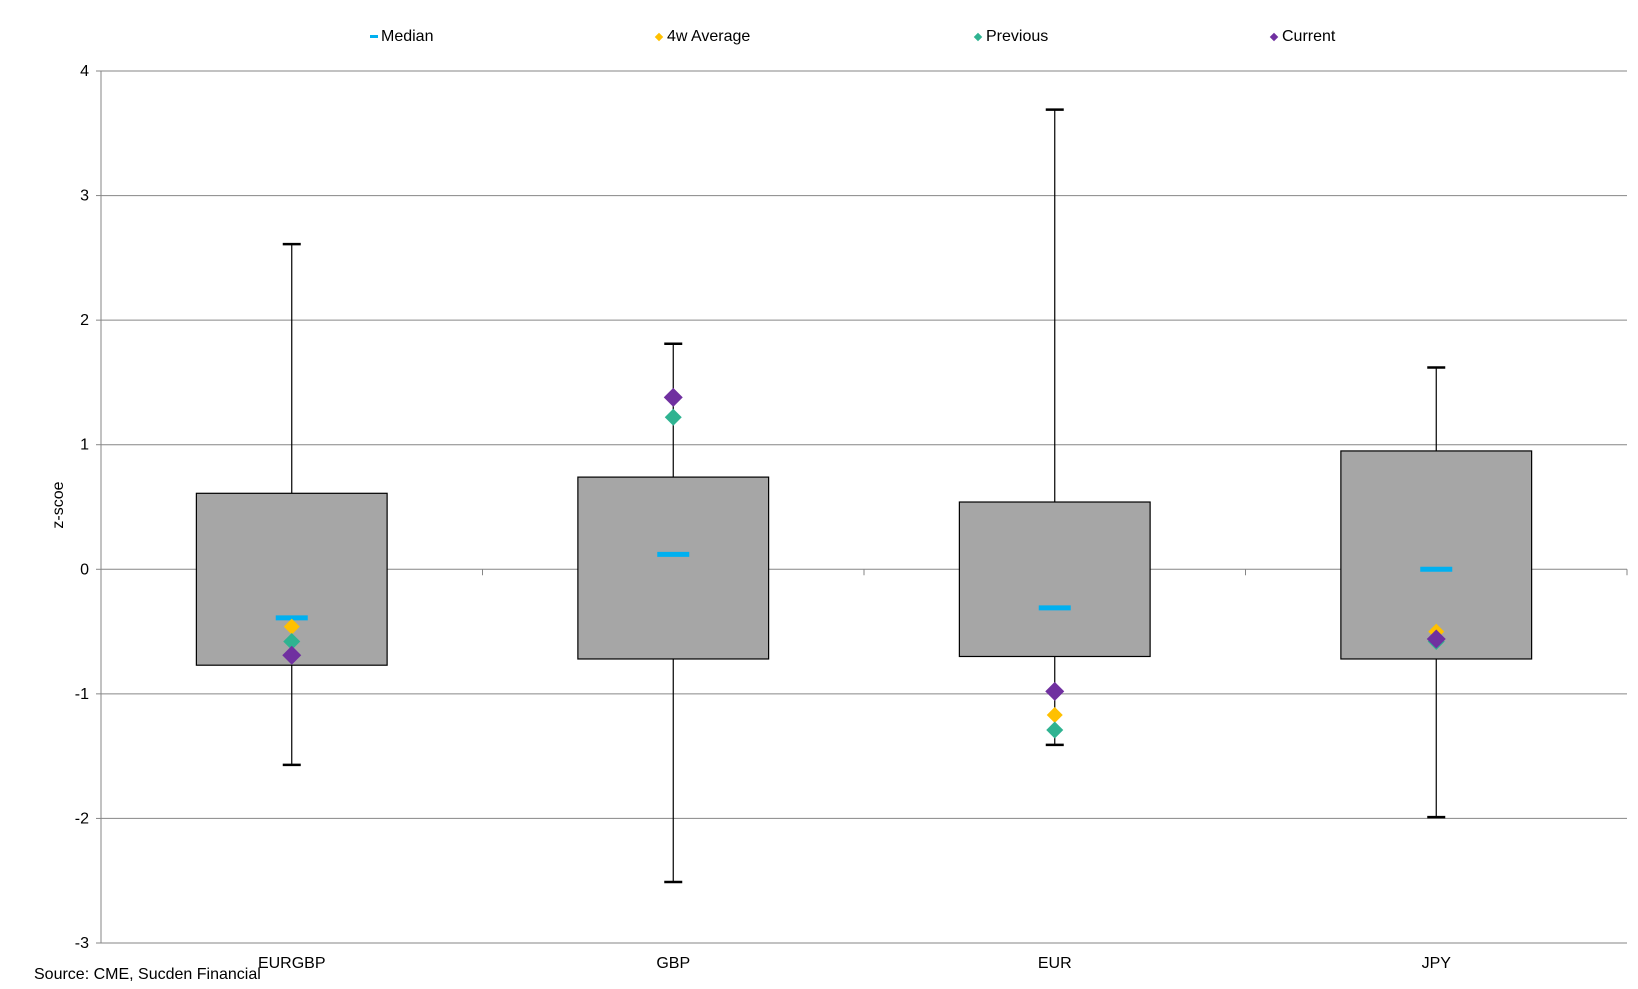  I want to click on y-tick-label: 4, so click(84, 71).